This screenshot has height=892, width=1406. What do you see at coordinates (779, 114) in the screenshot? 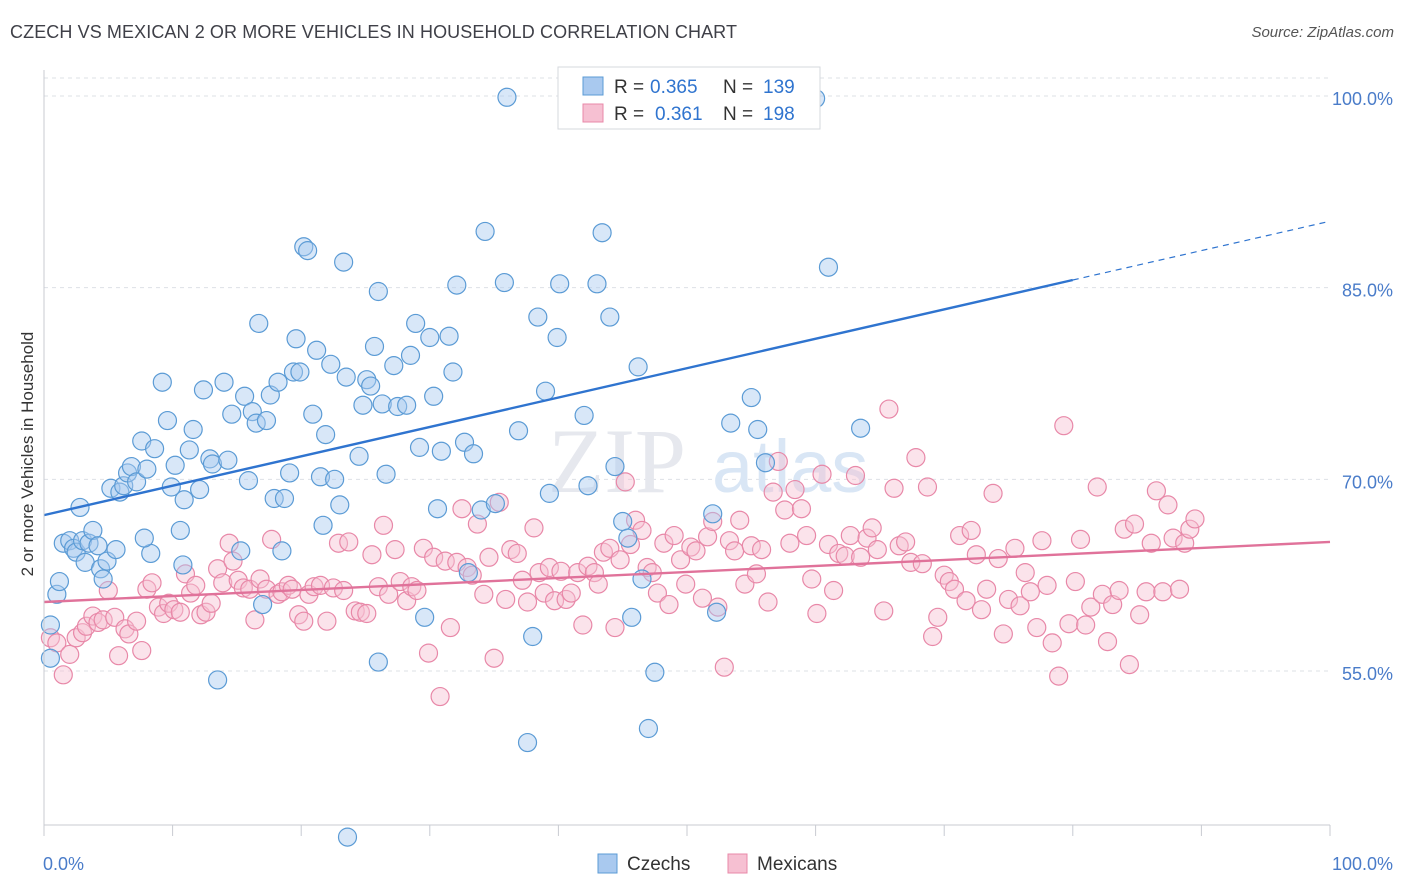
I see `stats-mexicans-n-value: 198` at bounding box center [779, 114].